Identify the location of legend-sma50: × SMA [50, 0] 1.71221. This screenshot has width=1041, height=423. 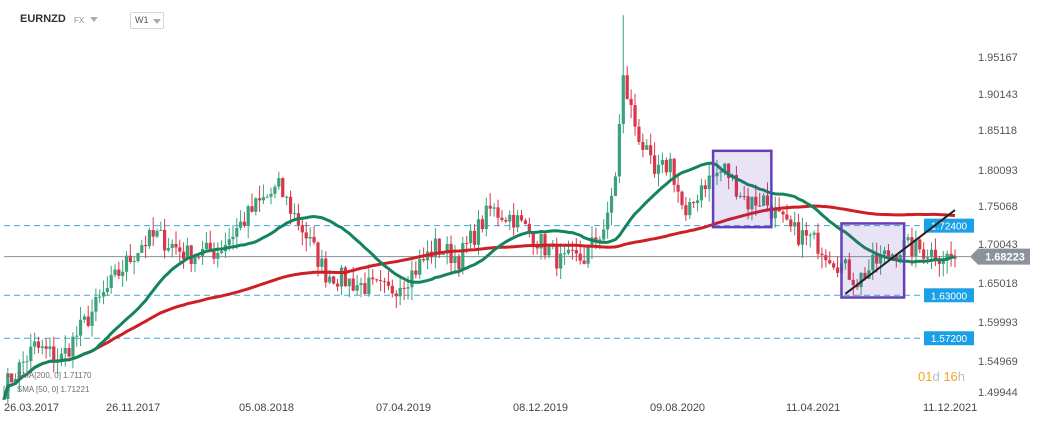
(47, 389).